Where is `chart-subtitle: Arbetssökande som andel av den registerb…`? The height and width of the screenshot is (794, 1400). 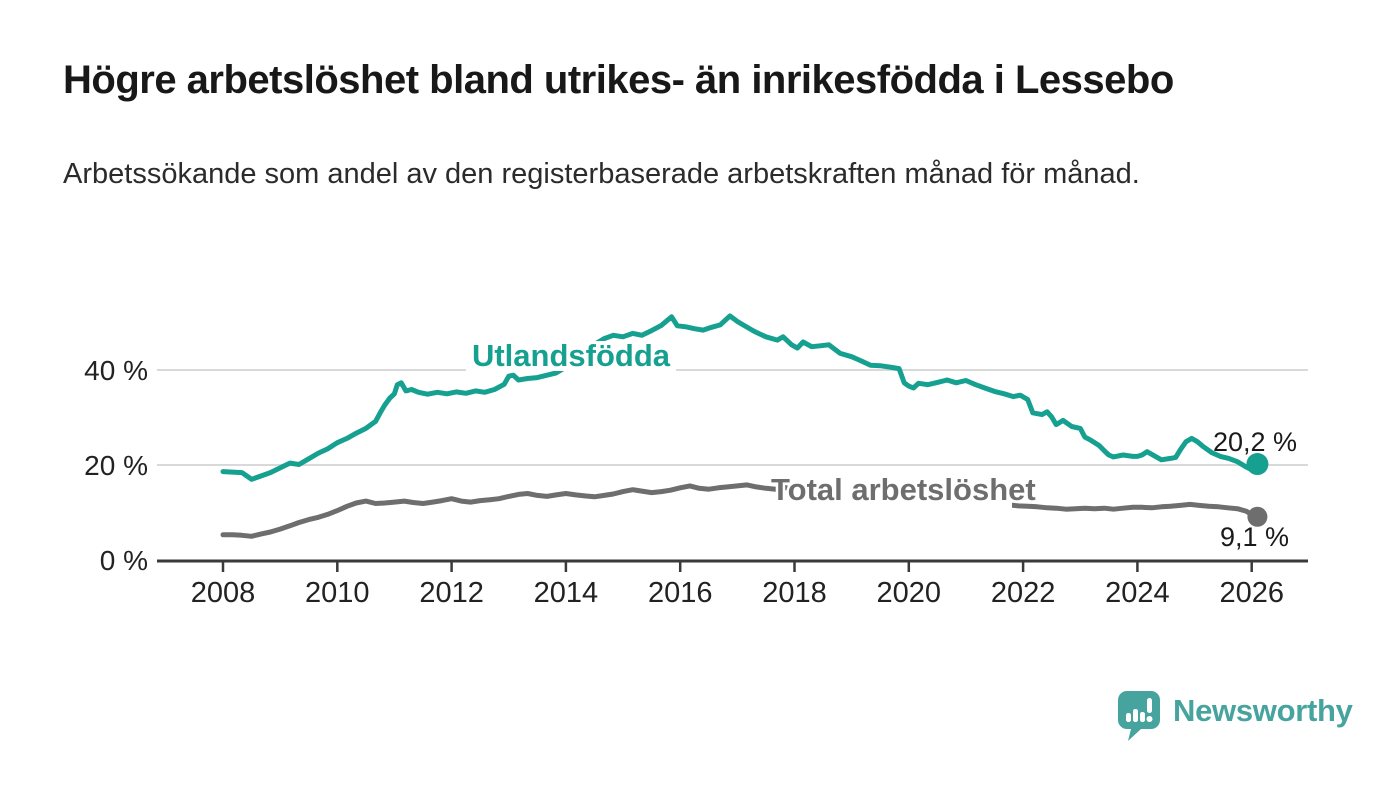 chart-subtitle: Arbetssökande som andel av den registerb… is located at coordinates (601, 174).